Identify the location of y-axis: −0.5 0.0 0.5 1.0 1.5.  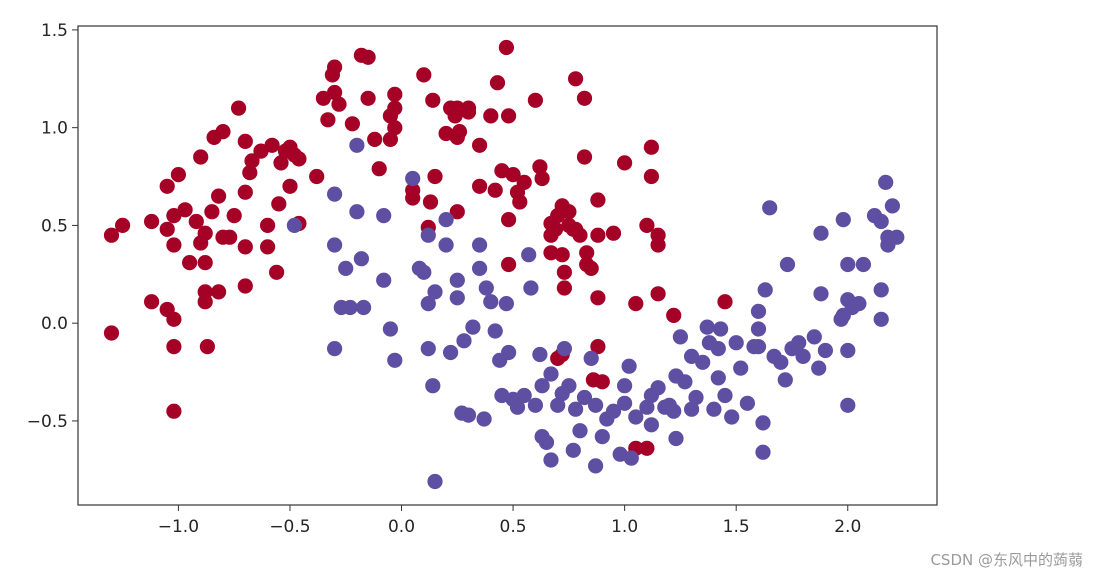
(52, 226).